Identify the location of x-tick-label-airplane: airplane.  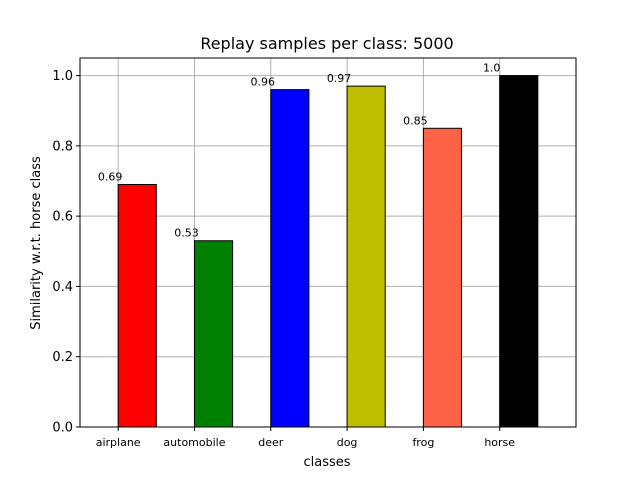
(118, 442).